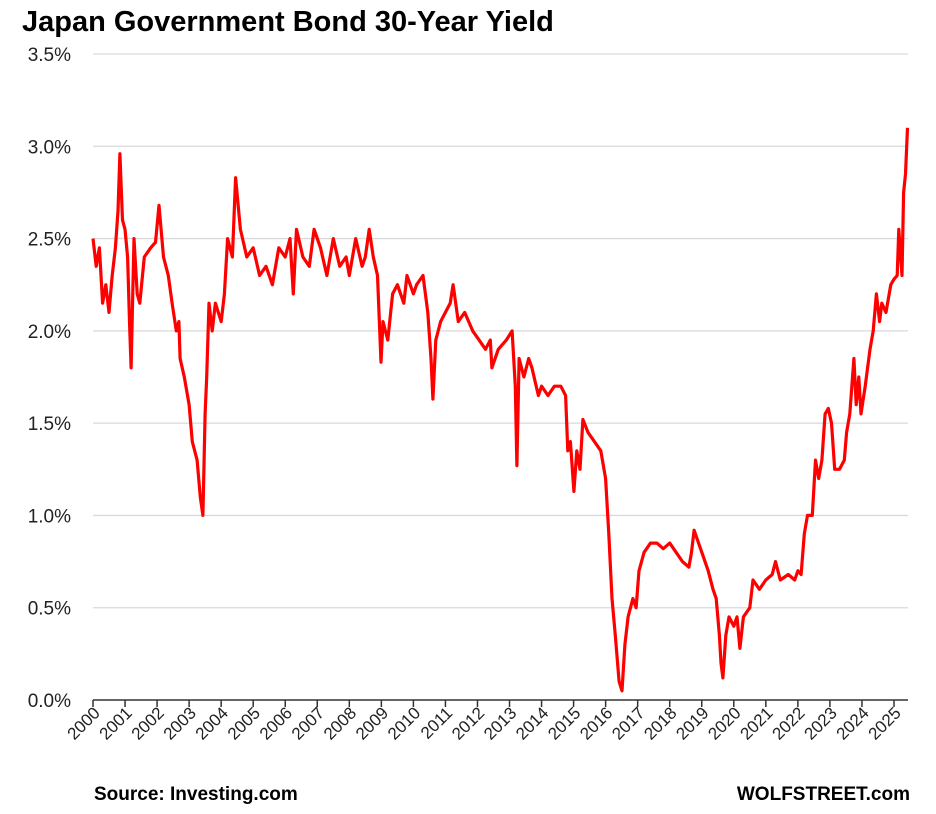 The height and width of the screenshot is (814, 936). What do you see at coordinates (500, 723) in the screenshot?
I see `x-tick-label: 2013` at bounding box center [500, 723].